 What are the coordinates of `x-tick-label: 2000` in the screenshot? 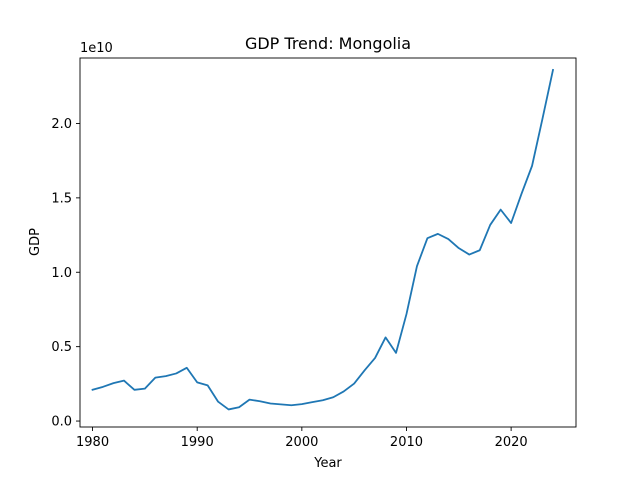 It's located at (301, 442).